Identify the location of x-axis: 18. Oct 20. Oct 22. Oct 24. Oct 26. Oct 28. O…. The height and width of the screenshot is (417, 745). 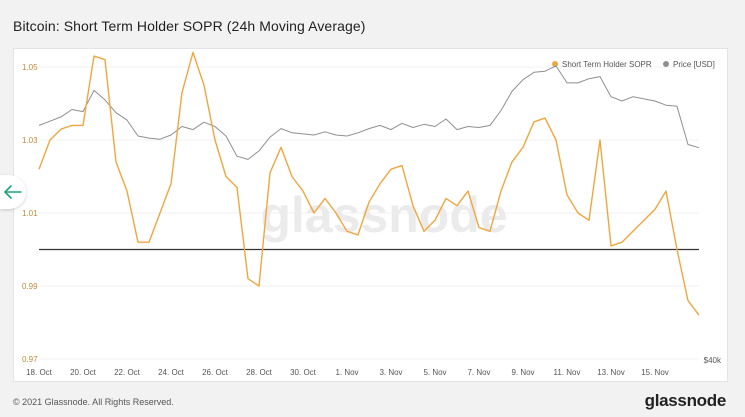
(347, 372).